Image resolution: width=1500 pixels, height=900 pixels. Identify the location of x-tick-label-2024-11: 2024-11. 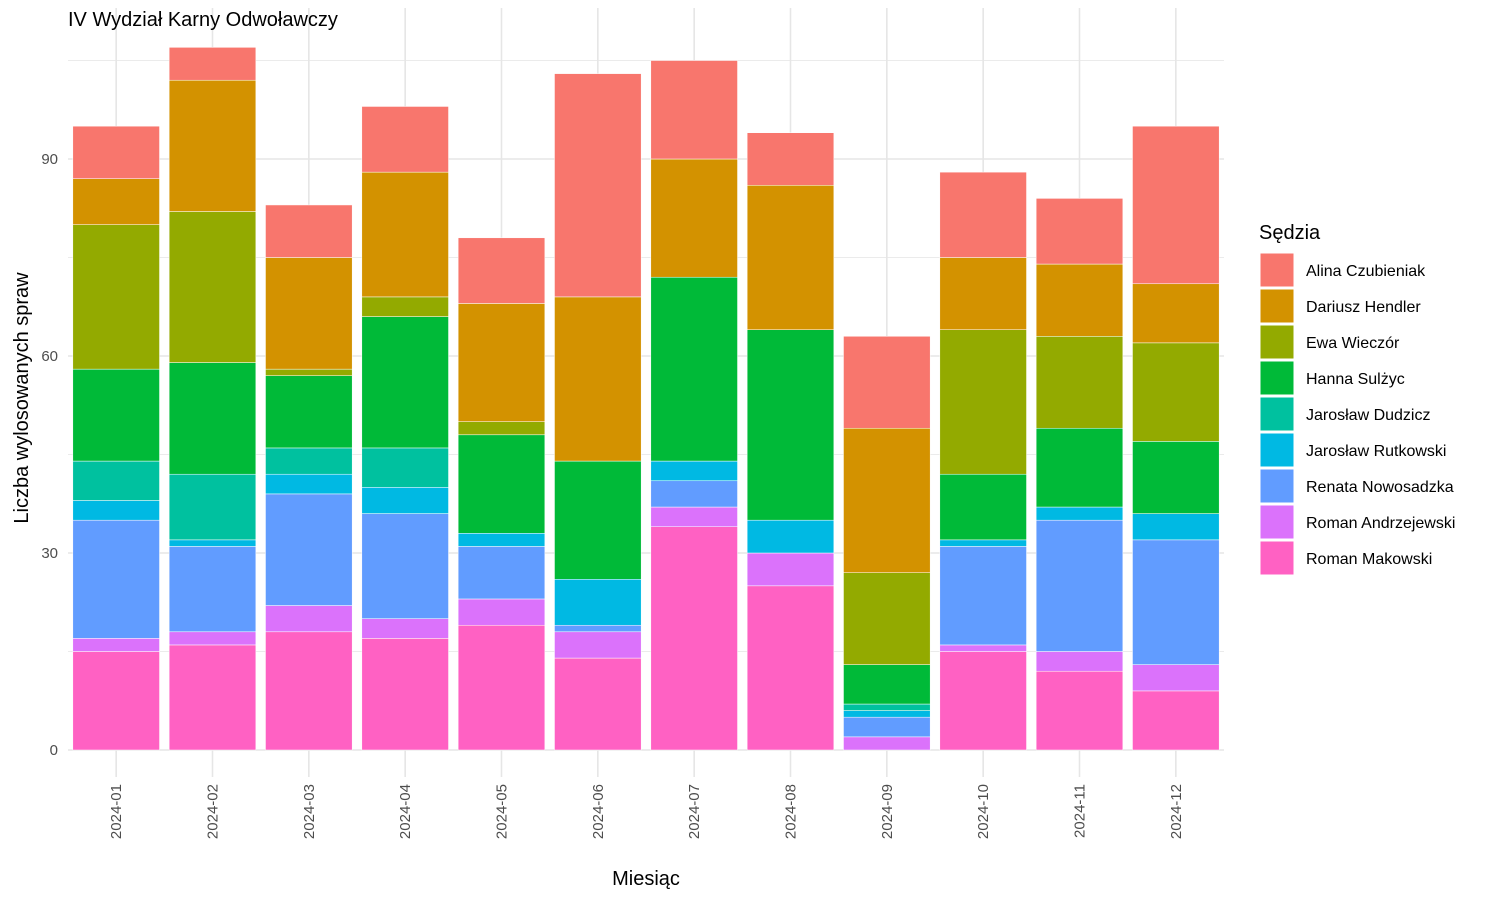
(1080, 811).